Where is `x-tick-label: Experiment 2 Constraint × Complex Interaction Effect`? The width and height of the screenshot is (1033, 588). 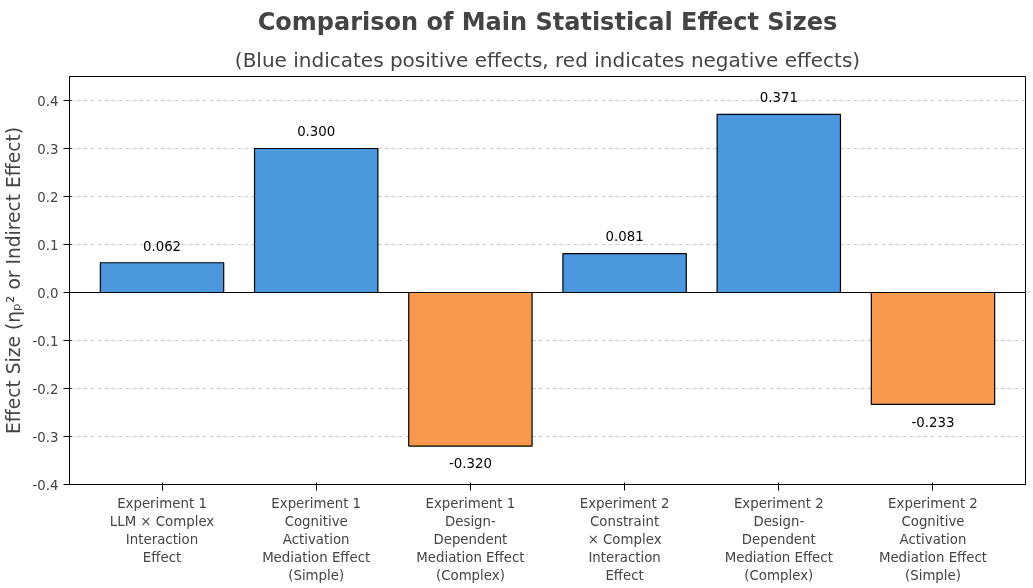 x-tick-label: Experiment 2 Constraint × Complex Interaction Effect is located at coordinates (624, 539).